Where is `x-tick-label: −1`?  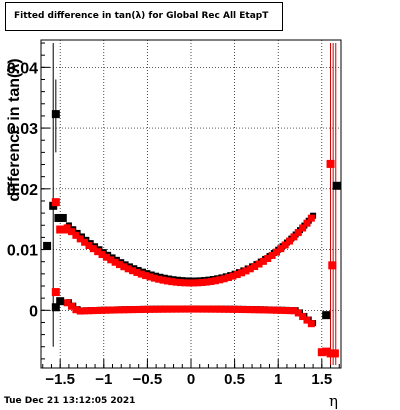
x-tick-label: −1 is located at coordinates (103, 379).